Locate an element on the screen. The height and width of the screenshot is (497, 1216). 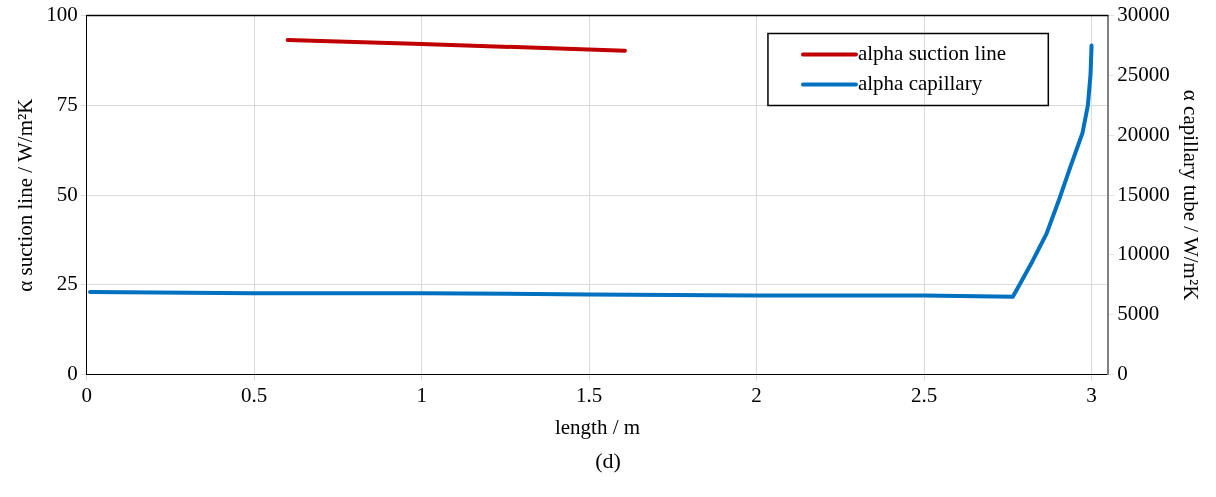
y2-axis-title: α capillary tube / W/m²K is located at coordinates (1190, 195).